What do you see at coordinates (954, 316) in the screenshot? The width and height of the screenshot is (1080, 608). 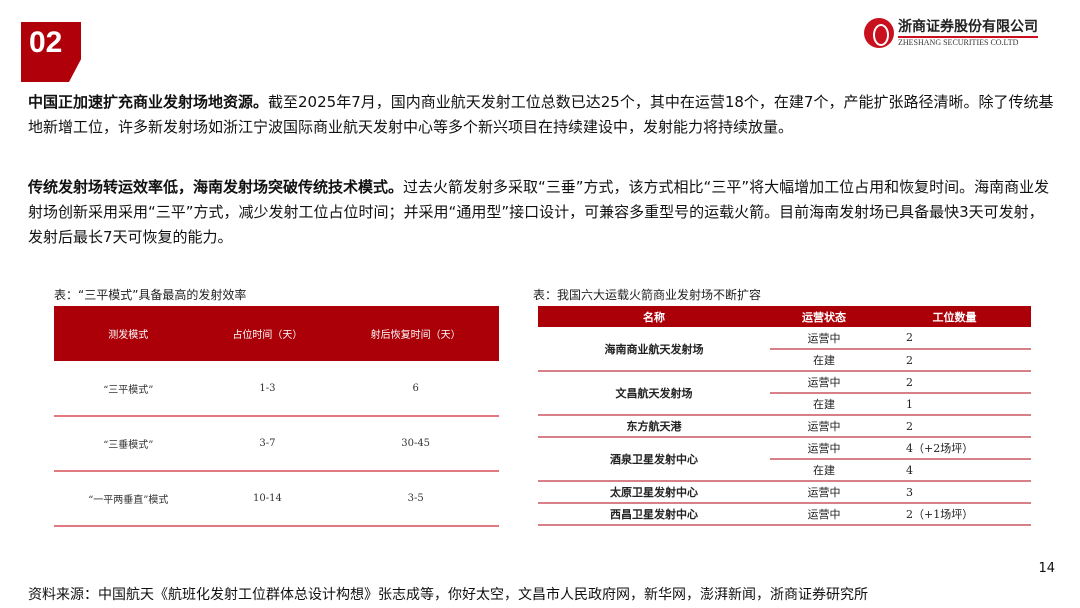 I see `column-header: 工位数量` at bounding box center [954, 316].